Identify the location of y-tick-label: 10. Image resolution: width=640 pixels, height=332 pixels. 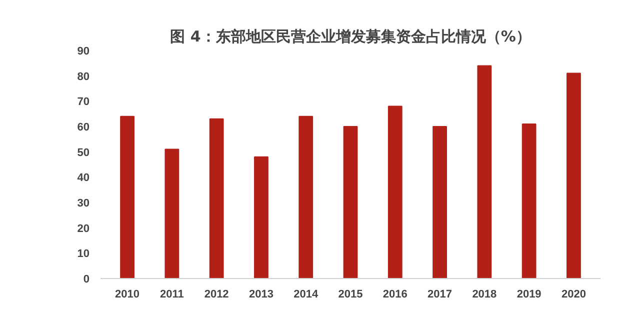
(83, 254).